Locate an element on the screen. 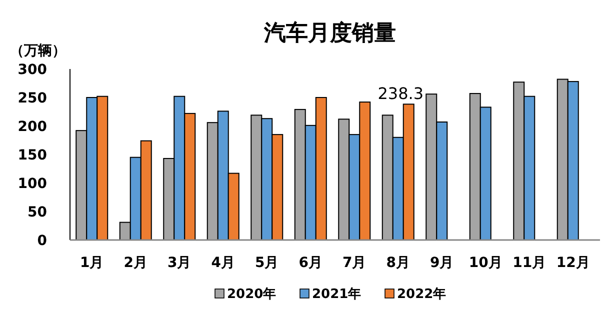 This screenshot has width=606, height=328. x-tick-label: 6月 is located at coordinates (310, 263).